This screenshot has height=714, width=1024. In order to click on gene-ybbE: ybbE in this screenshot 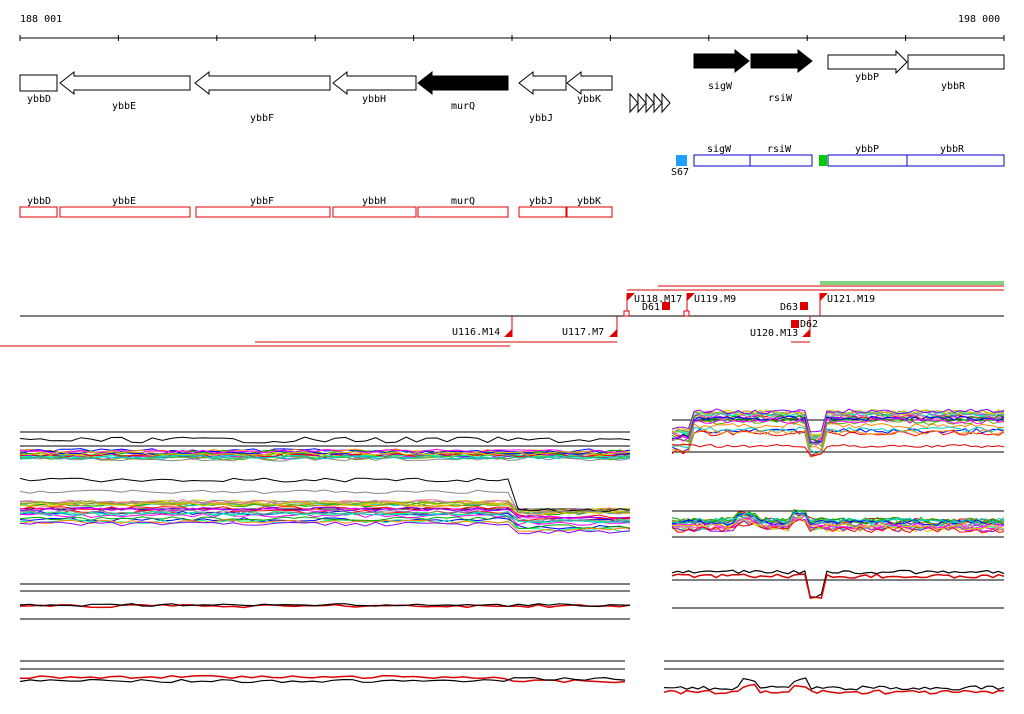, I will do `click(125, 91)`.